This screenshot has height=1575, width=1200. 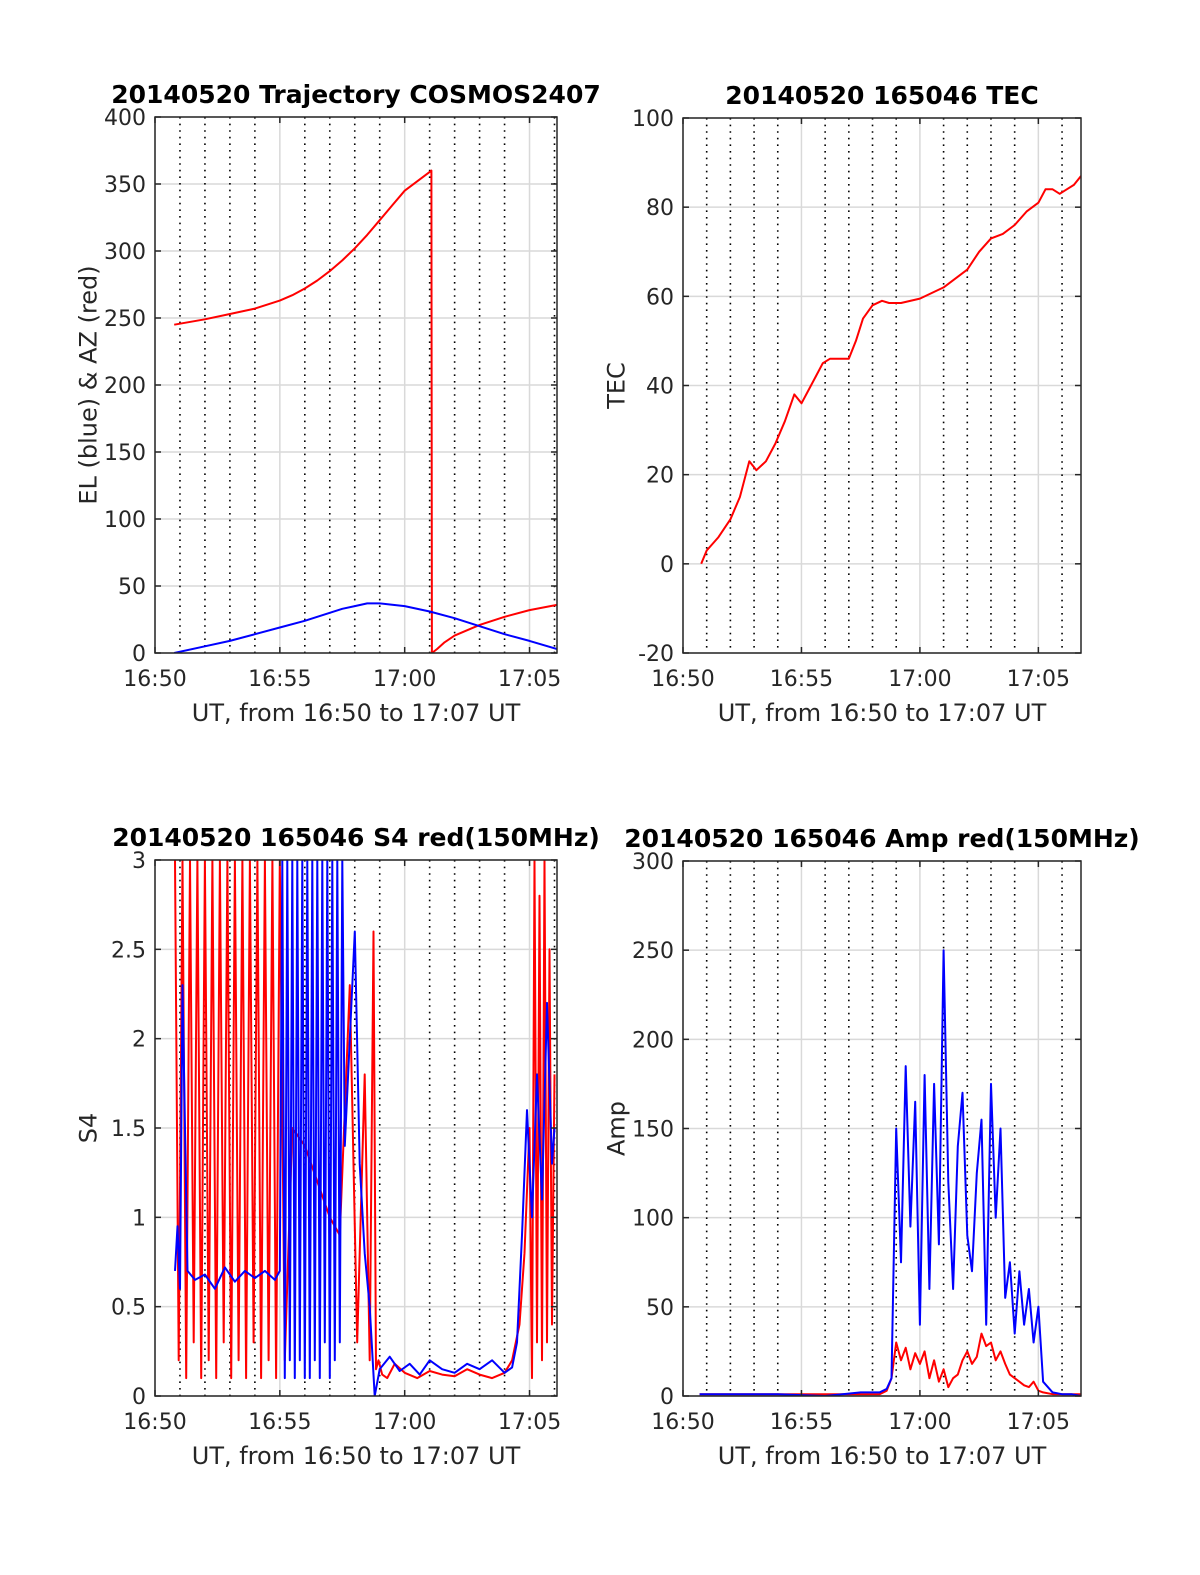 What do you see at coordinates (881, 95) in the screenshot?
I see `chart-title: 20140520 165046 TEC` at bounding box center [881, 95].